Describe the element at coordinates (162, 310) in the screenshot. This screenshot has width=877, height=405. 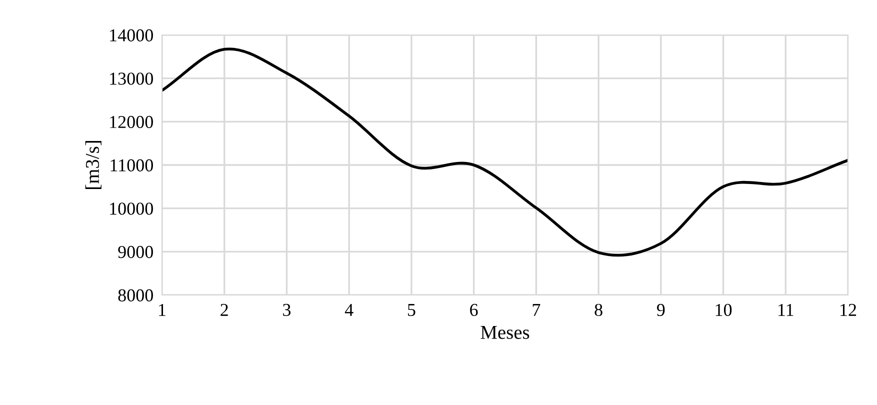
I see `x-tick-label: 1` at that location.